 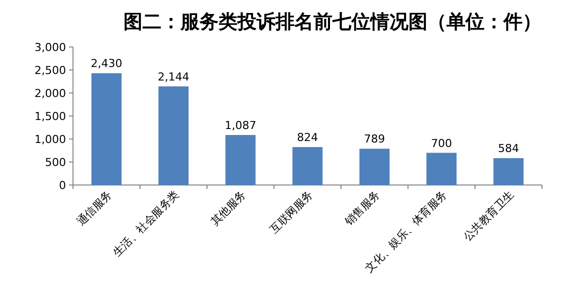 I want to click on data-label: 789, so click(x=374, y=139).